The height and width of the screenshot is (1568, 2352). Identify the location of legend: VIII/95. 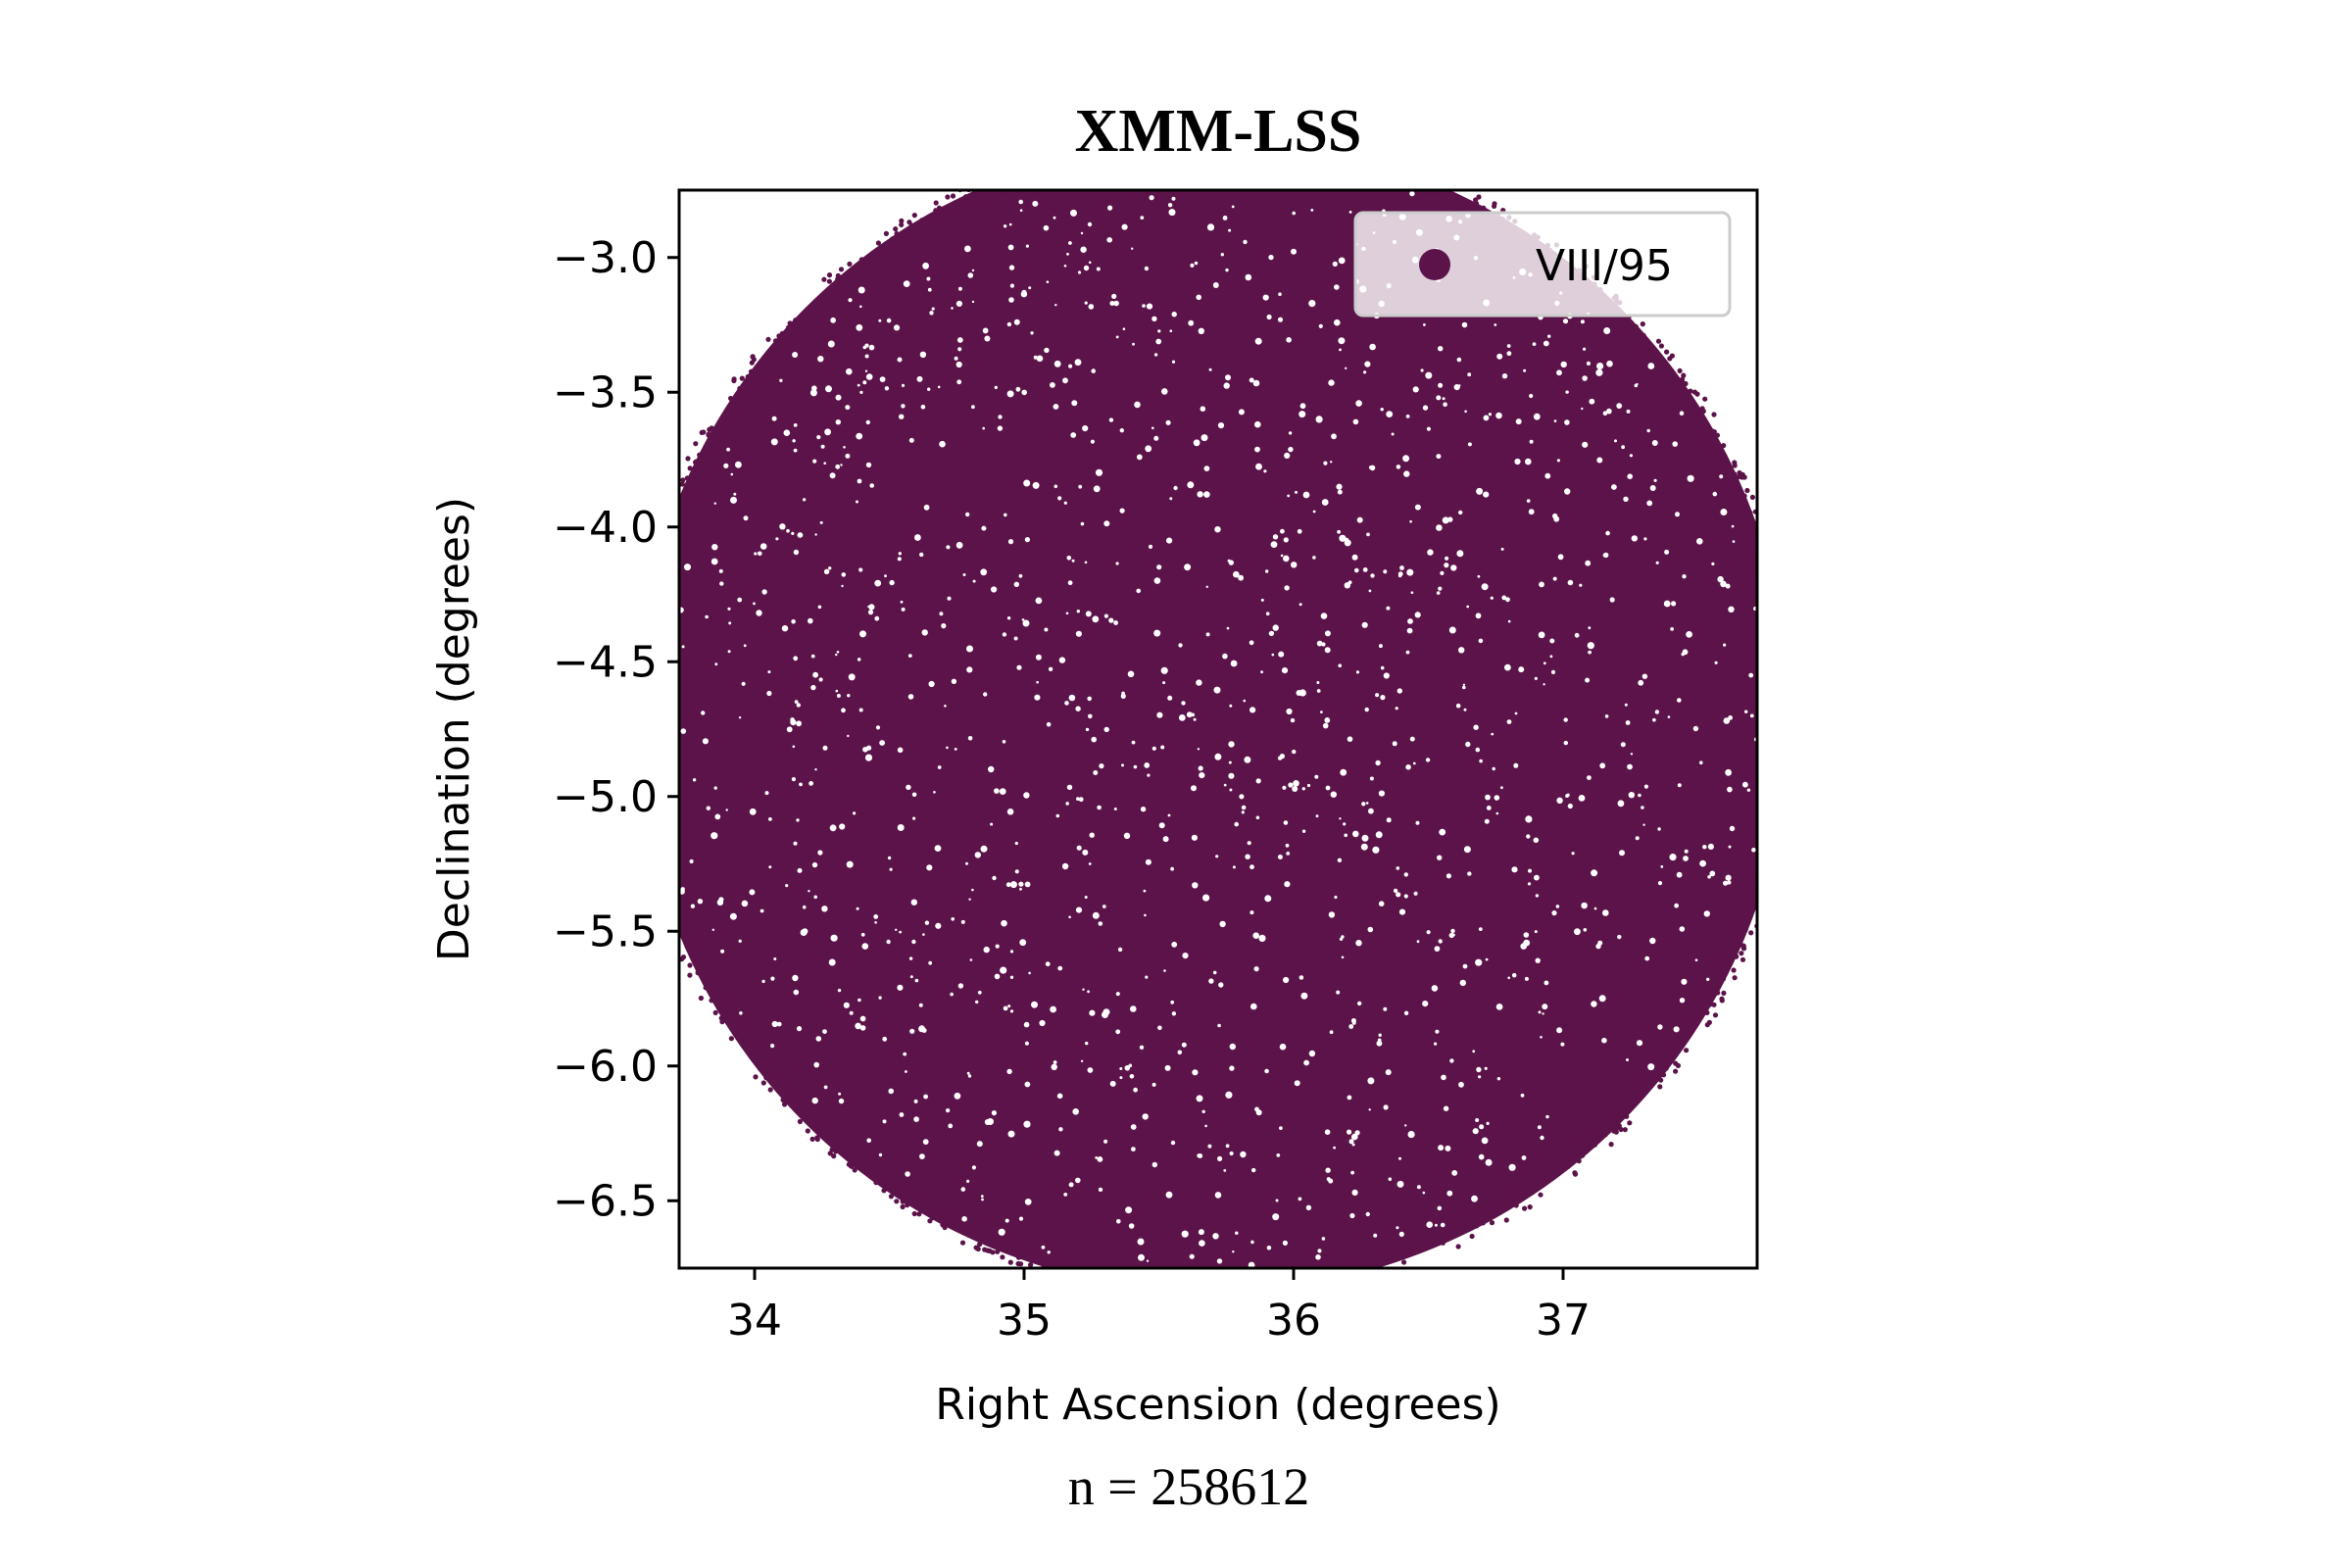
(1542, 264).